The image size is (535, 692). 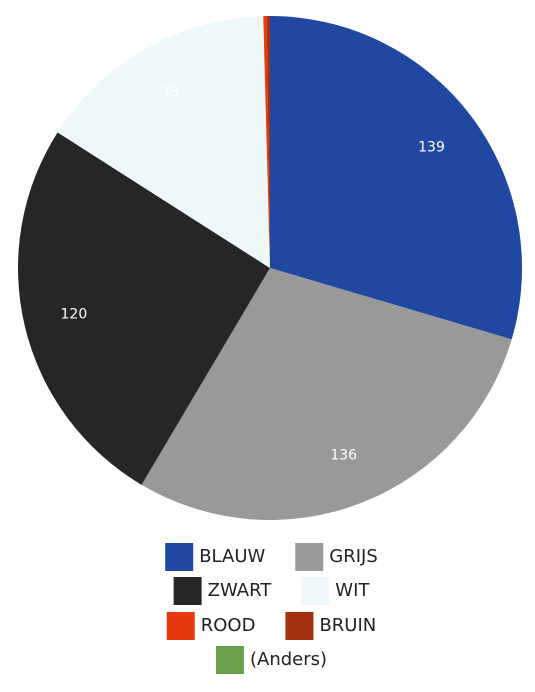 I want to click on legend-label: ZWART, so click(x=240, y=590).